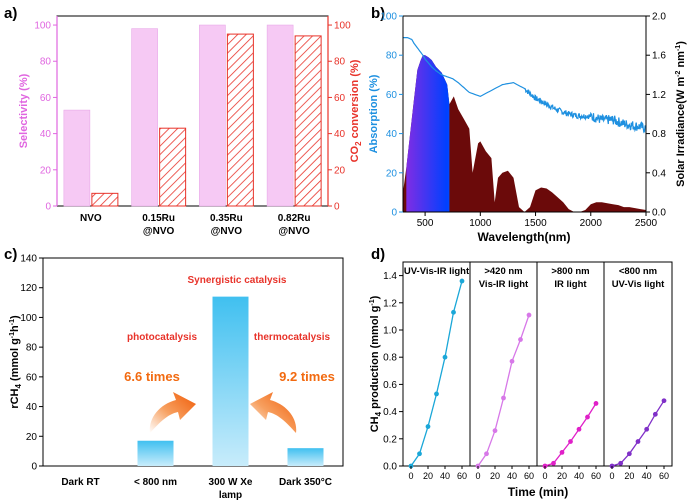  I want to click on panel-b-right-tick-label: 1.2, so click(659, 95).